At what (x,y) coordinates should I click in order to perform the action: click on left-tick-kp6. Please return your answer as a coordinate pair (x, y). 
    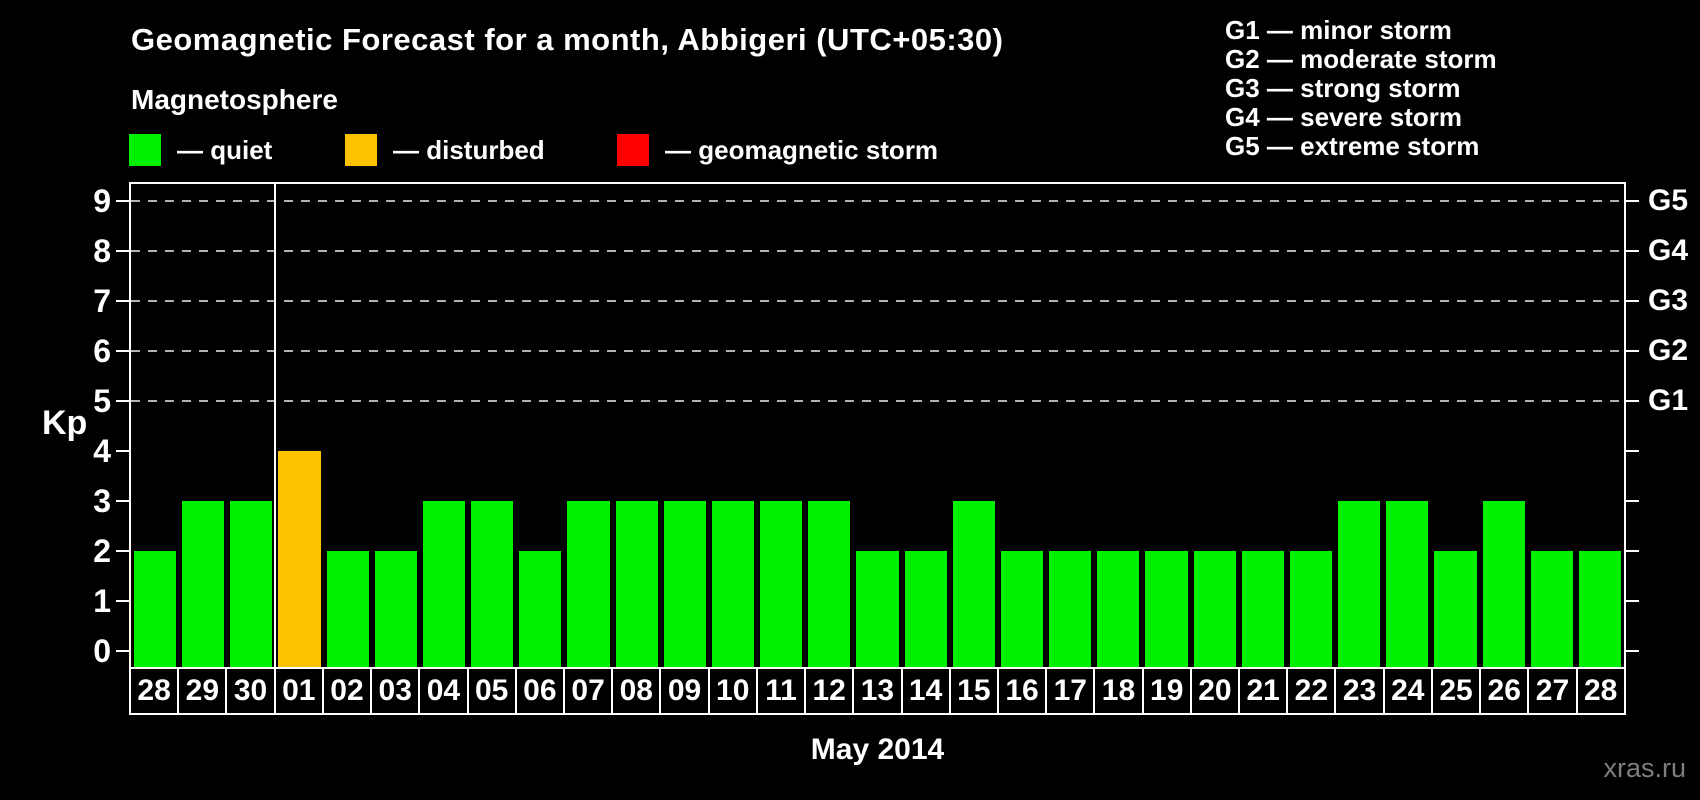
    Looking at the image, I should click on (122, 351).